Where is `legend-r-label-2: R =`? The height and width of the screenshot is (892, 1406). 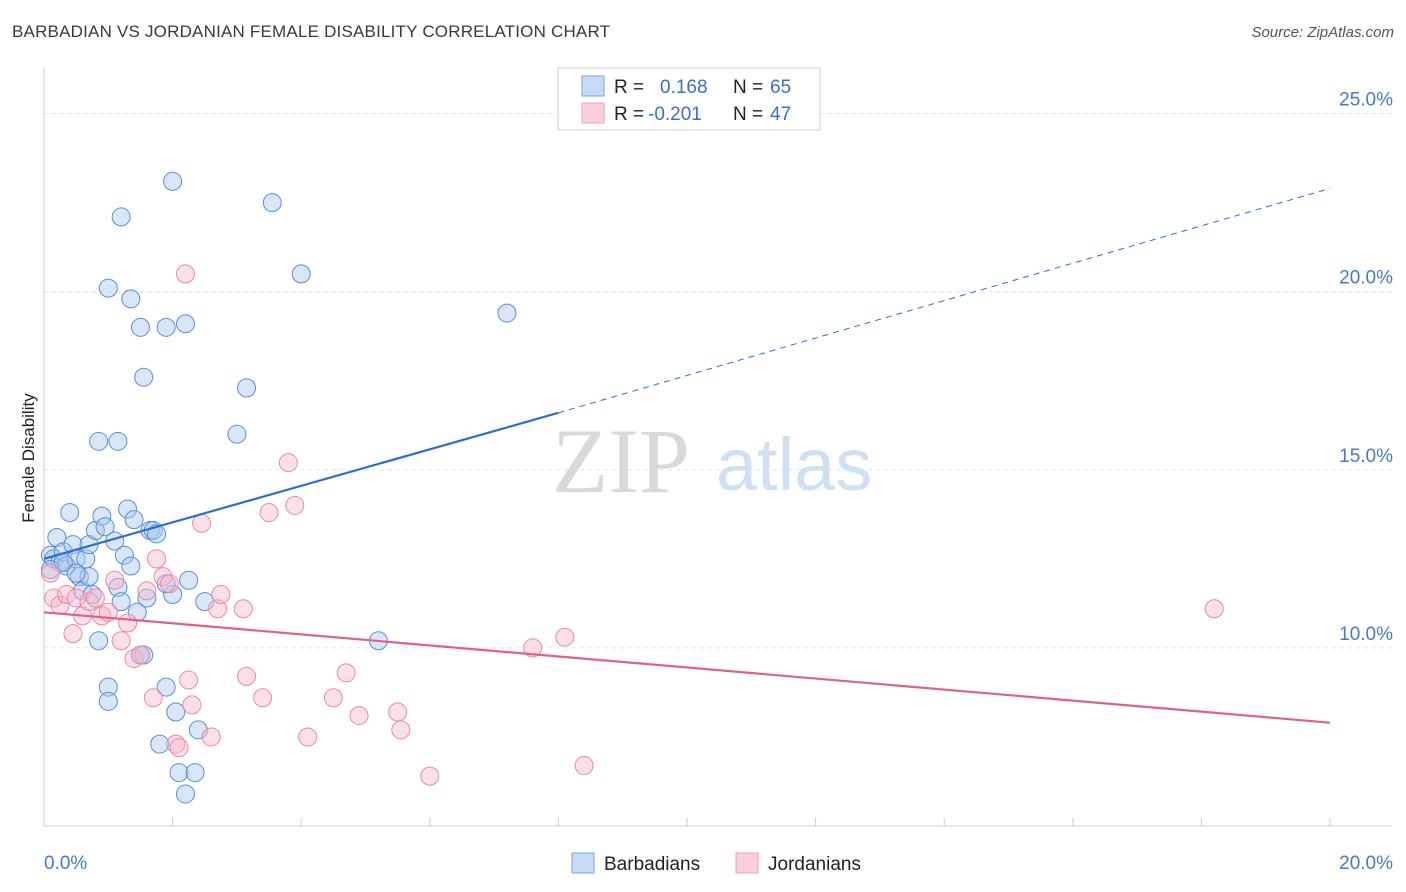
legend-r-label-2: R = is located at coordinates (629, 114).